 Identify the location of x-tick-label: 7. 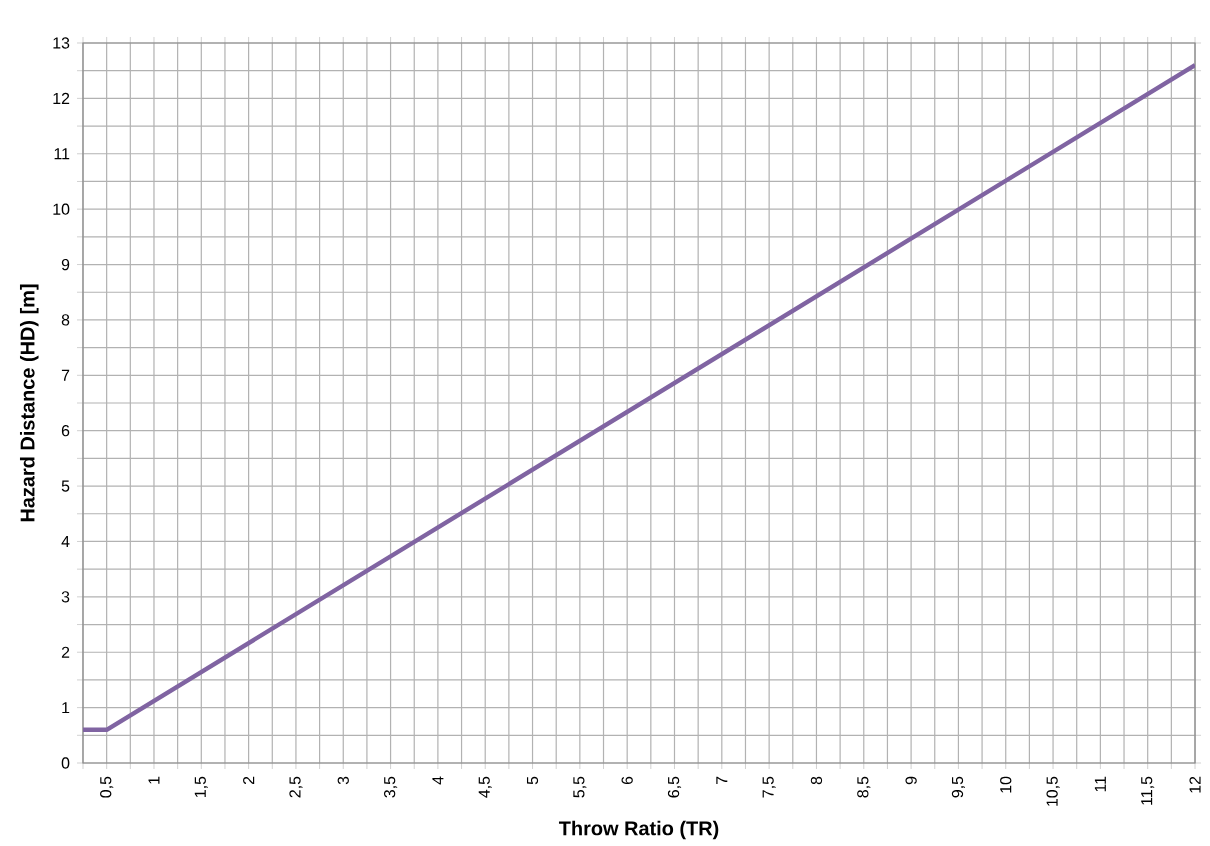
(722, 780).